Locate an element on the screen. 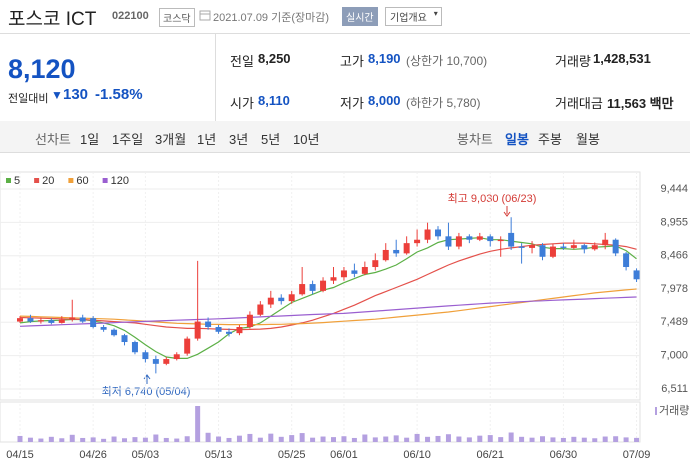 This screenshot has height=472, width=690. tab: 1주일 is located at coordinates (128, 139).